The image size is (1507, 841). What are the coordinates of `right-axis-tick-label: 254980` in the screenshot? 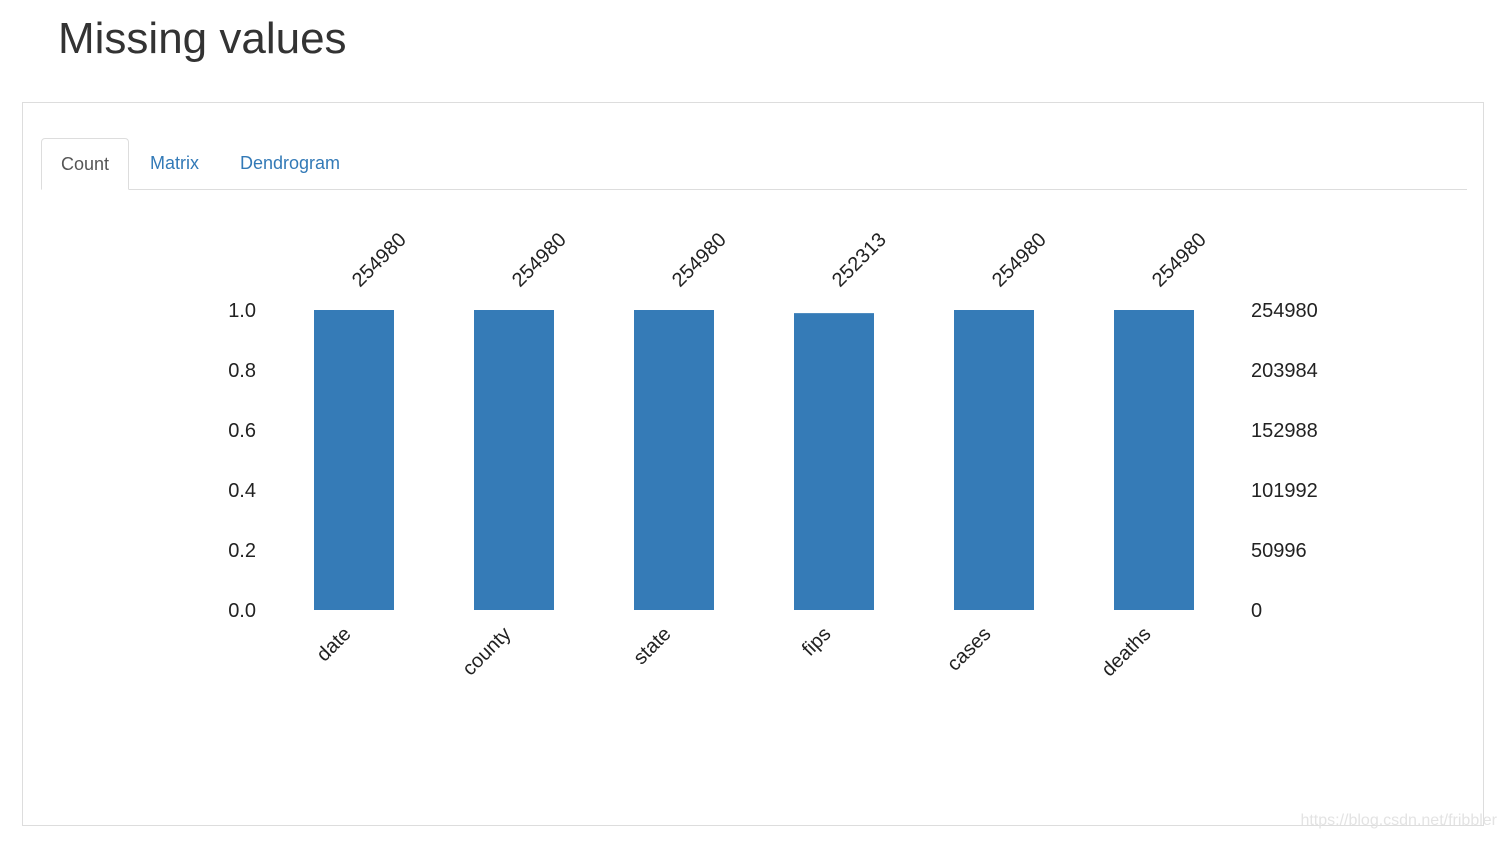 It's located at (1284, 311).